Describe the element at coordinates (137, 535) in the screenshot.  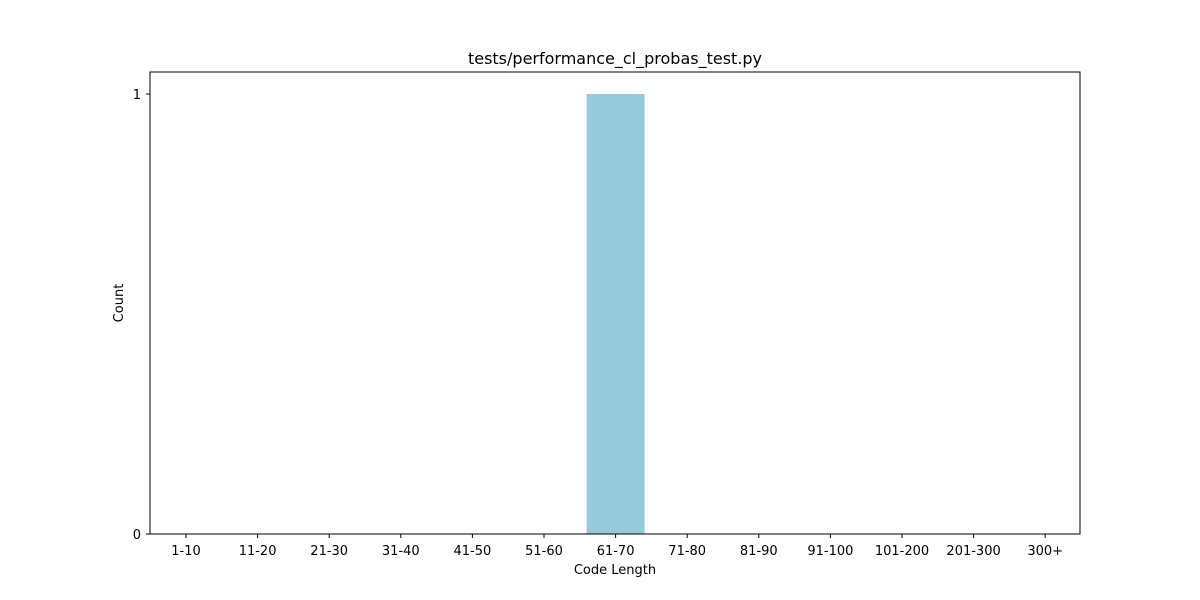
I see `y-tick-label: 0` at that location.